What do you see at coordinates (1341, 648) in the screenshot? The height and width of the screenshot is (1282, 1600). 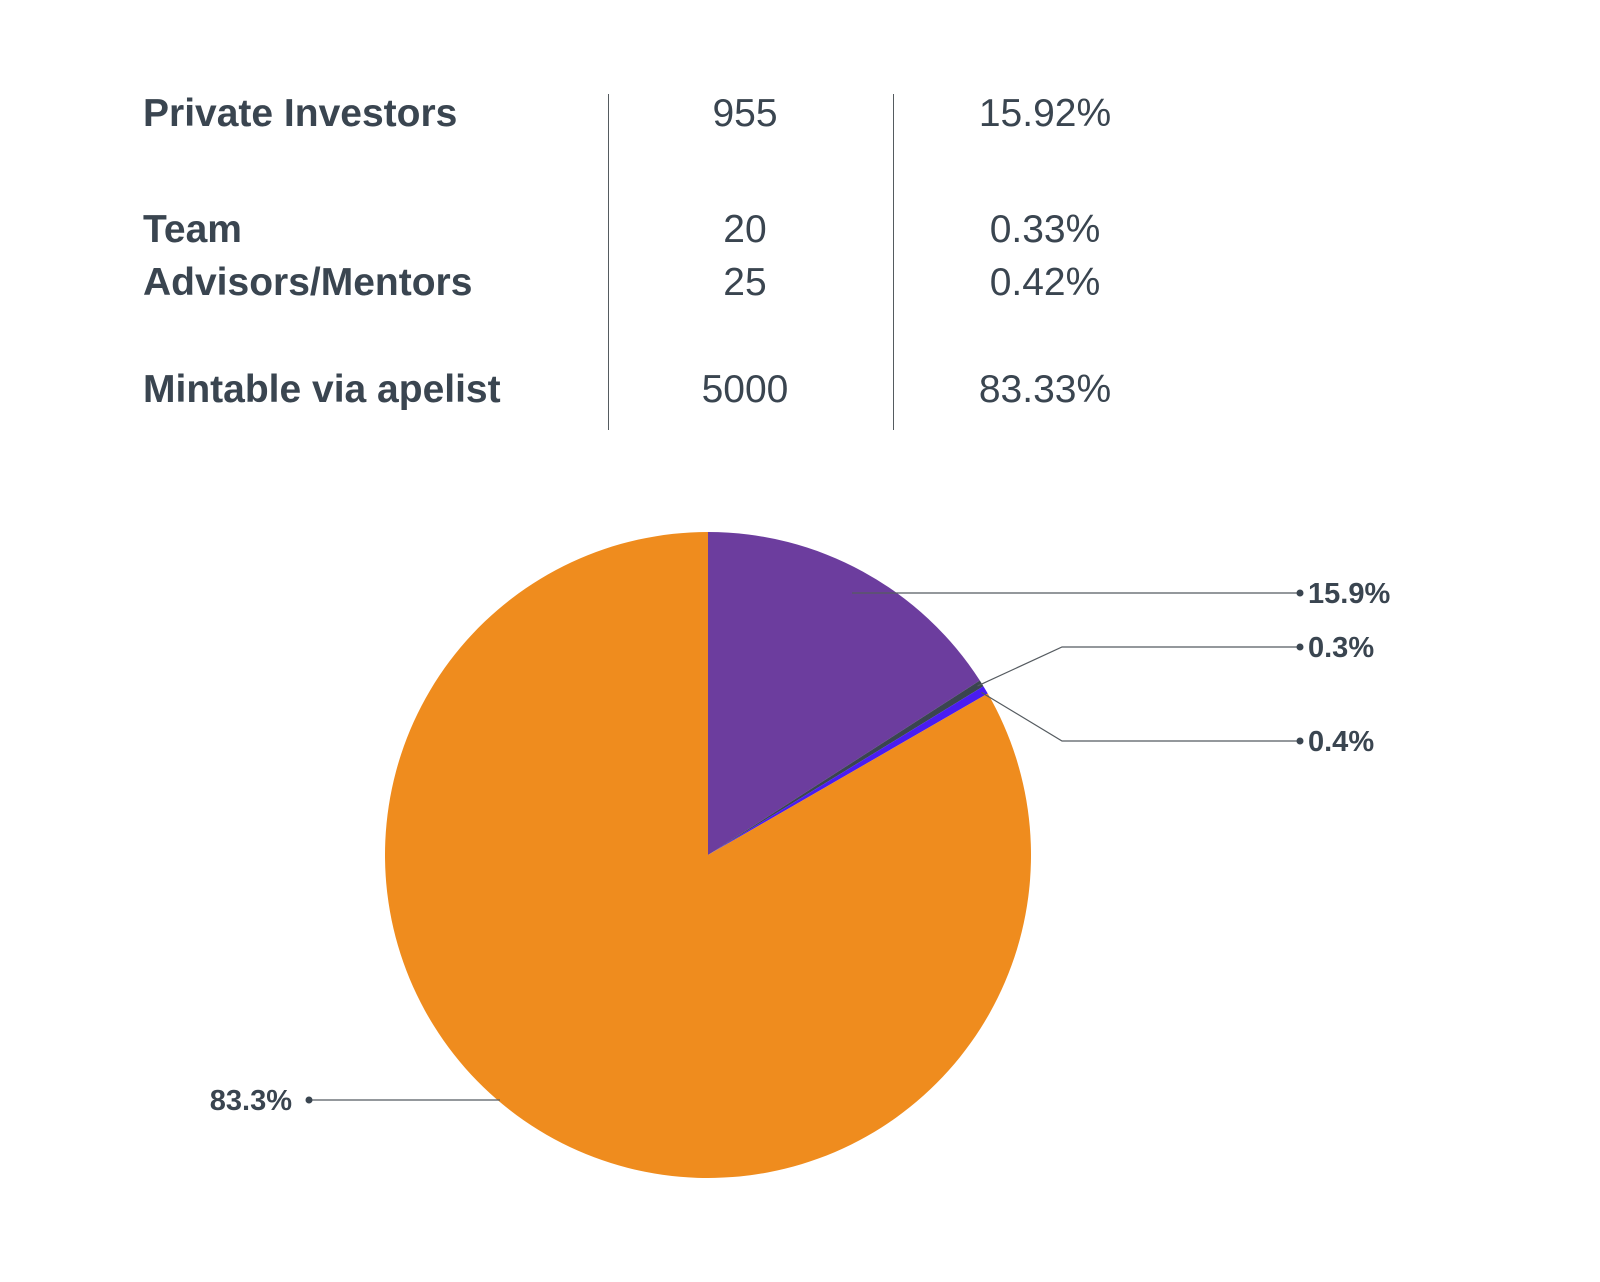 I see `slice-label-team: 0.3%` at bounding box center [1341, 648].